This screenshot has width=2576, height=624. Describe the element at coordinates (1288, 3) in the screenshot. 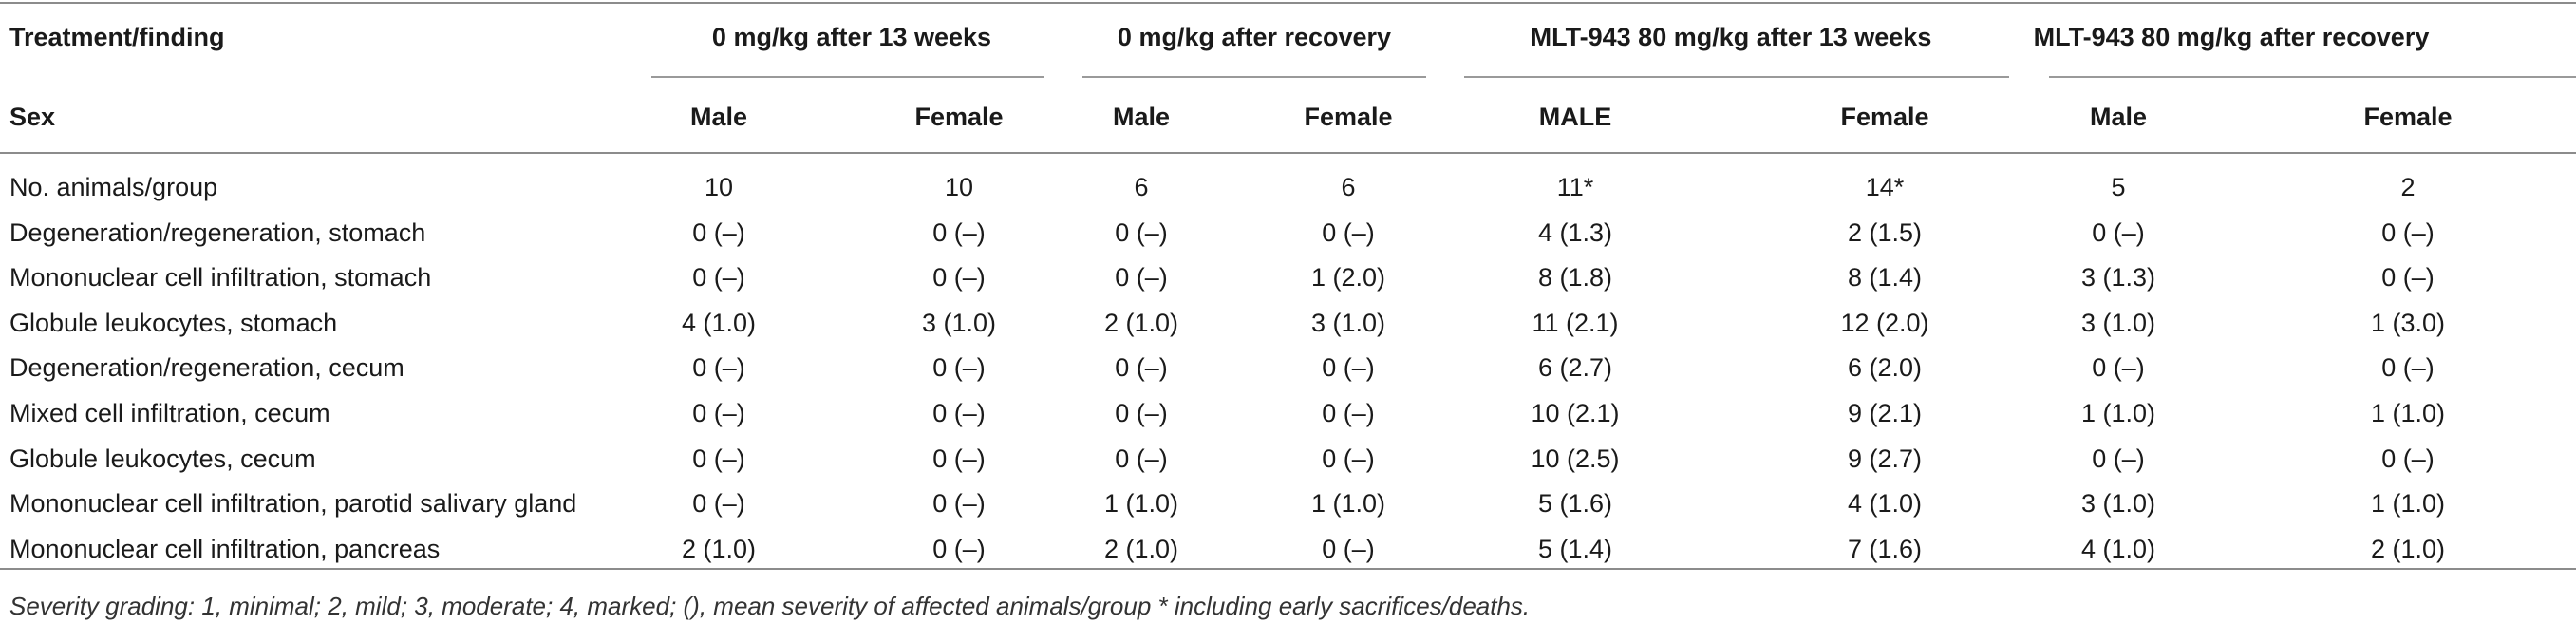

I see `table-top-rule` at that location.